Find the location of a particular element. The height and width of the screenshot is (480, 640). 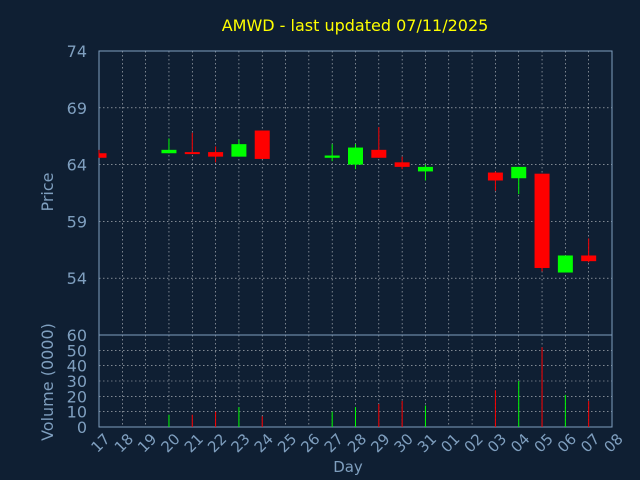

x-tick-label: 18 is located at coordinates (124, 443).